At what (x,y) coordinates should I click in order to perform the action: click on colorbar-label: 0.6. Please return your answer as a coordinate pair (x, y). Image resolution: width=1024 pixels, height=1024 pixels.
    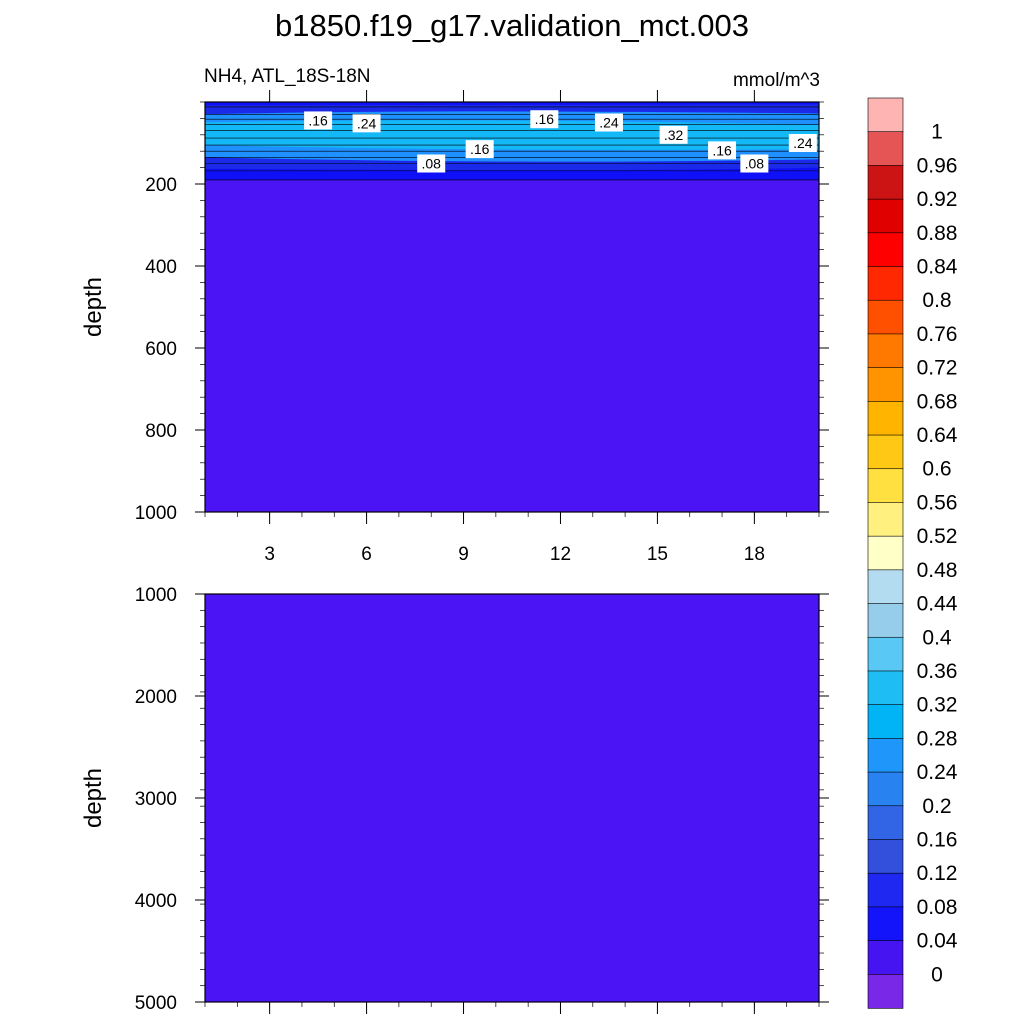
    Looking at the image, I should click on (936, 469).